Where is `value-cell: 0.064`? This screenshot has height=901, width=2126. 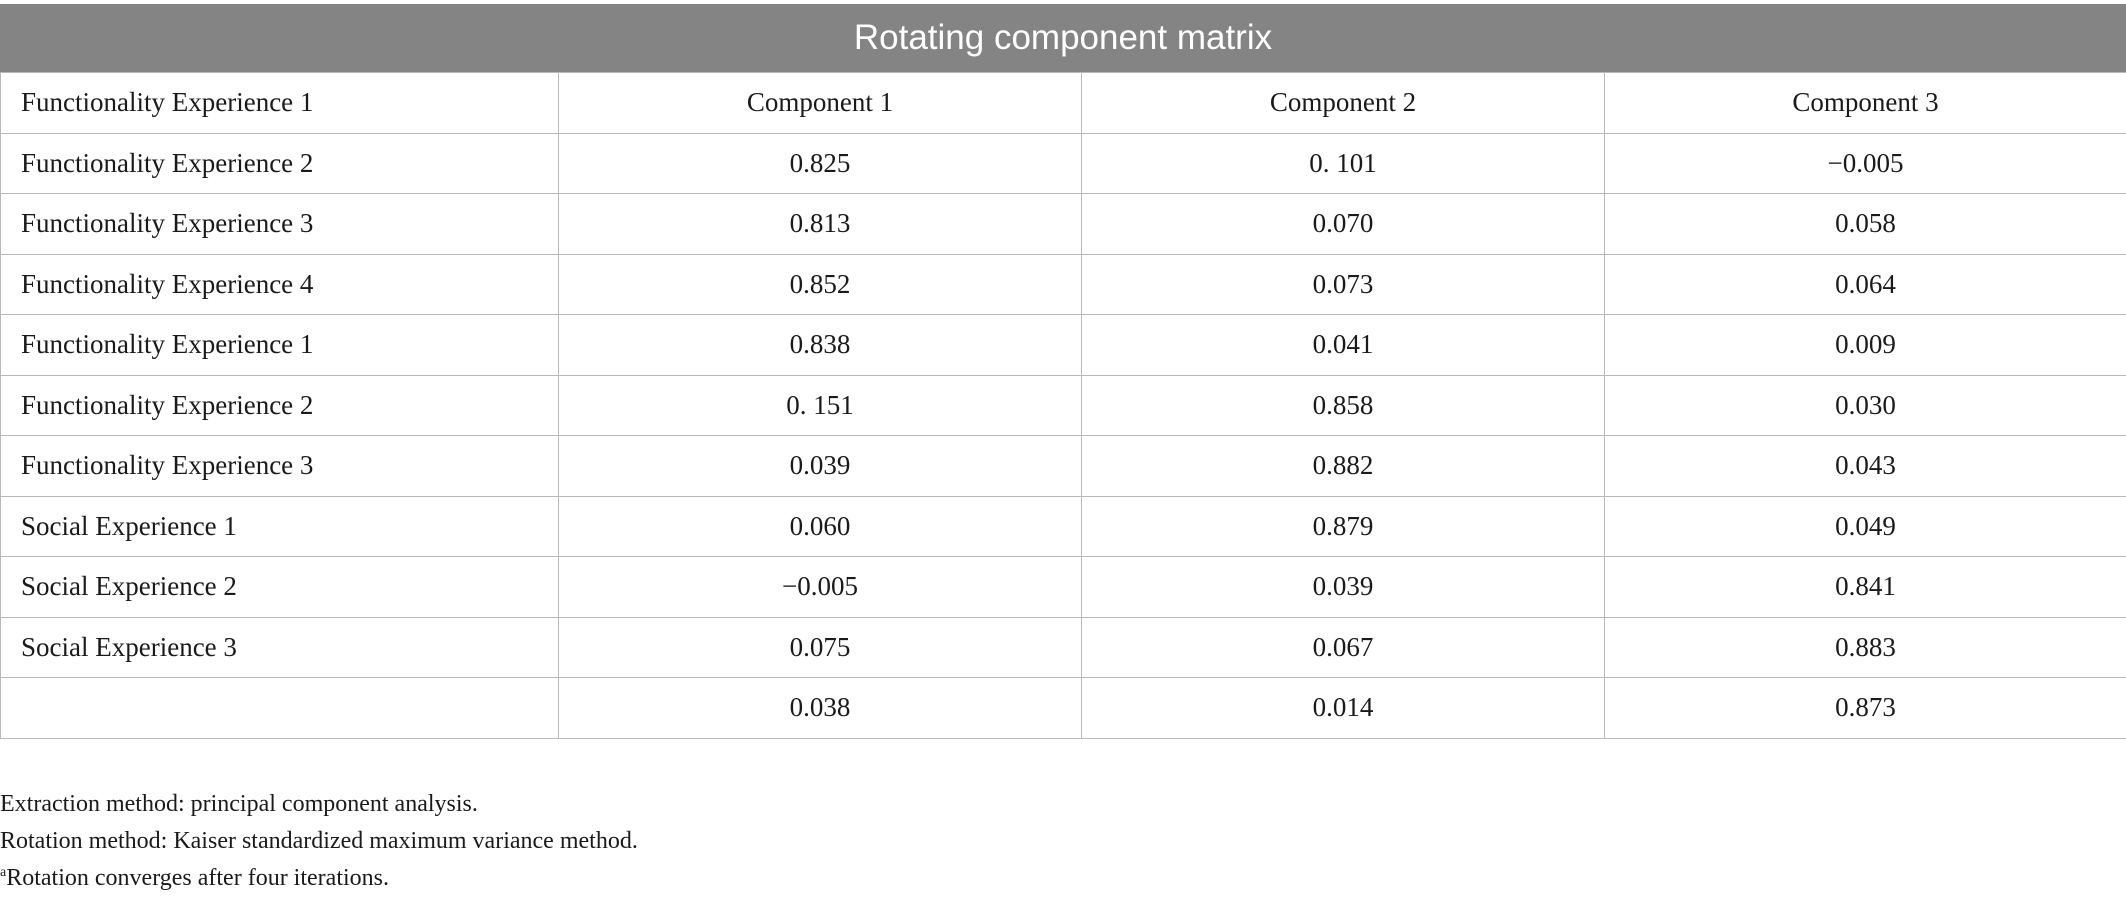 value-cell: 0.064 is located at coordinates (1865, 284).